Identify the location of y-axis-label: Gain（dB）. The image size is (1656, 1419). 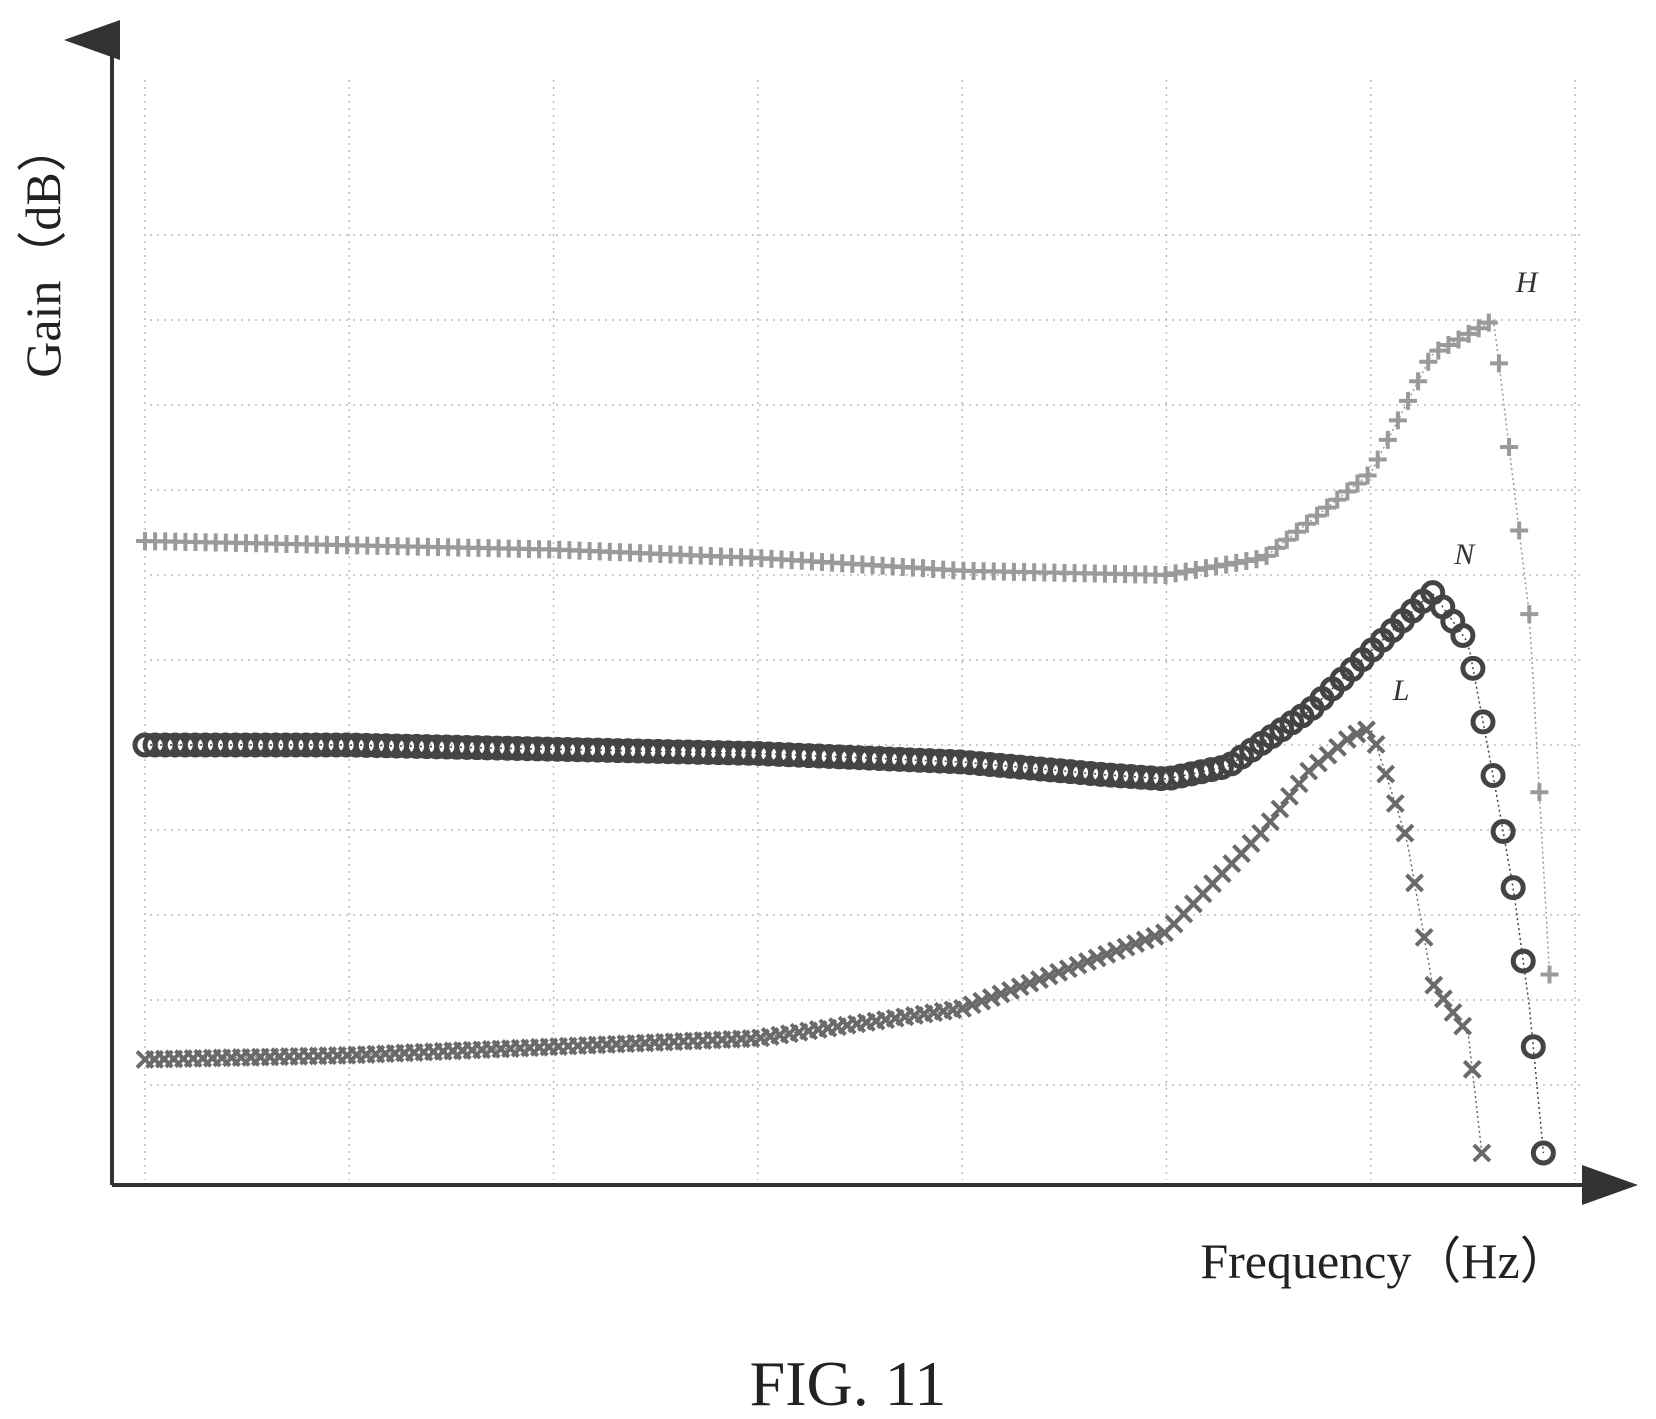
(43, 250).